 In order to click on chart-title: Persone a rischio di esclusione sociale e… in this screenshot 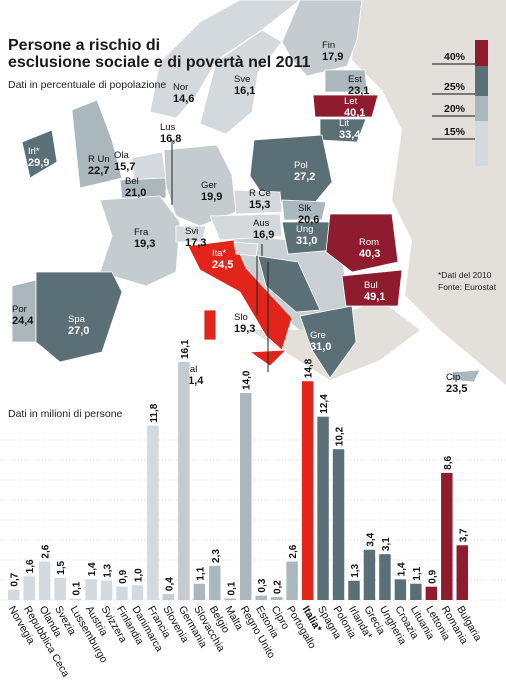, I will do `click(159, 54)`.